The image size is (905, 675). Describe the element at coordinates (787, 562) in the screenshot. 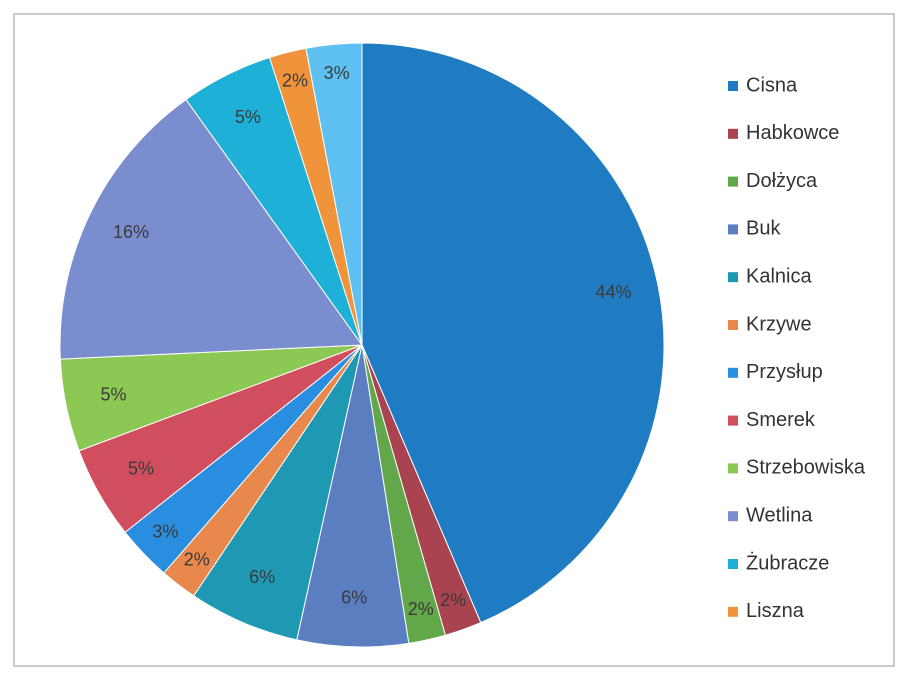

I see `legend-label: Żubracze` at that location.